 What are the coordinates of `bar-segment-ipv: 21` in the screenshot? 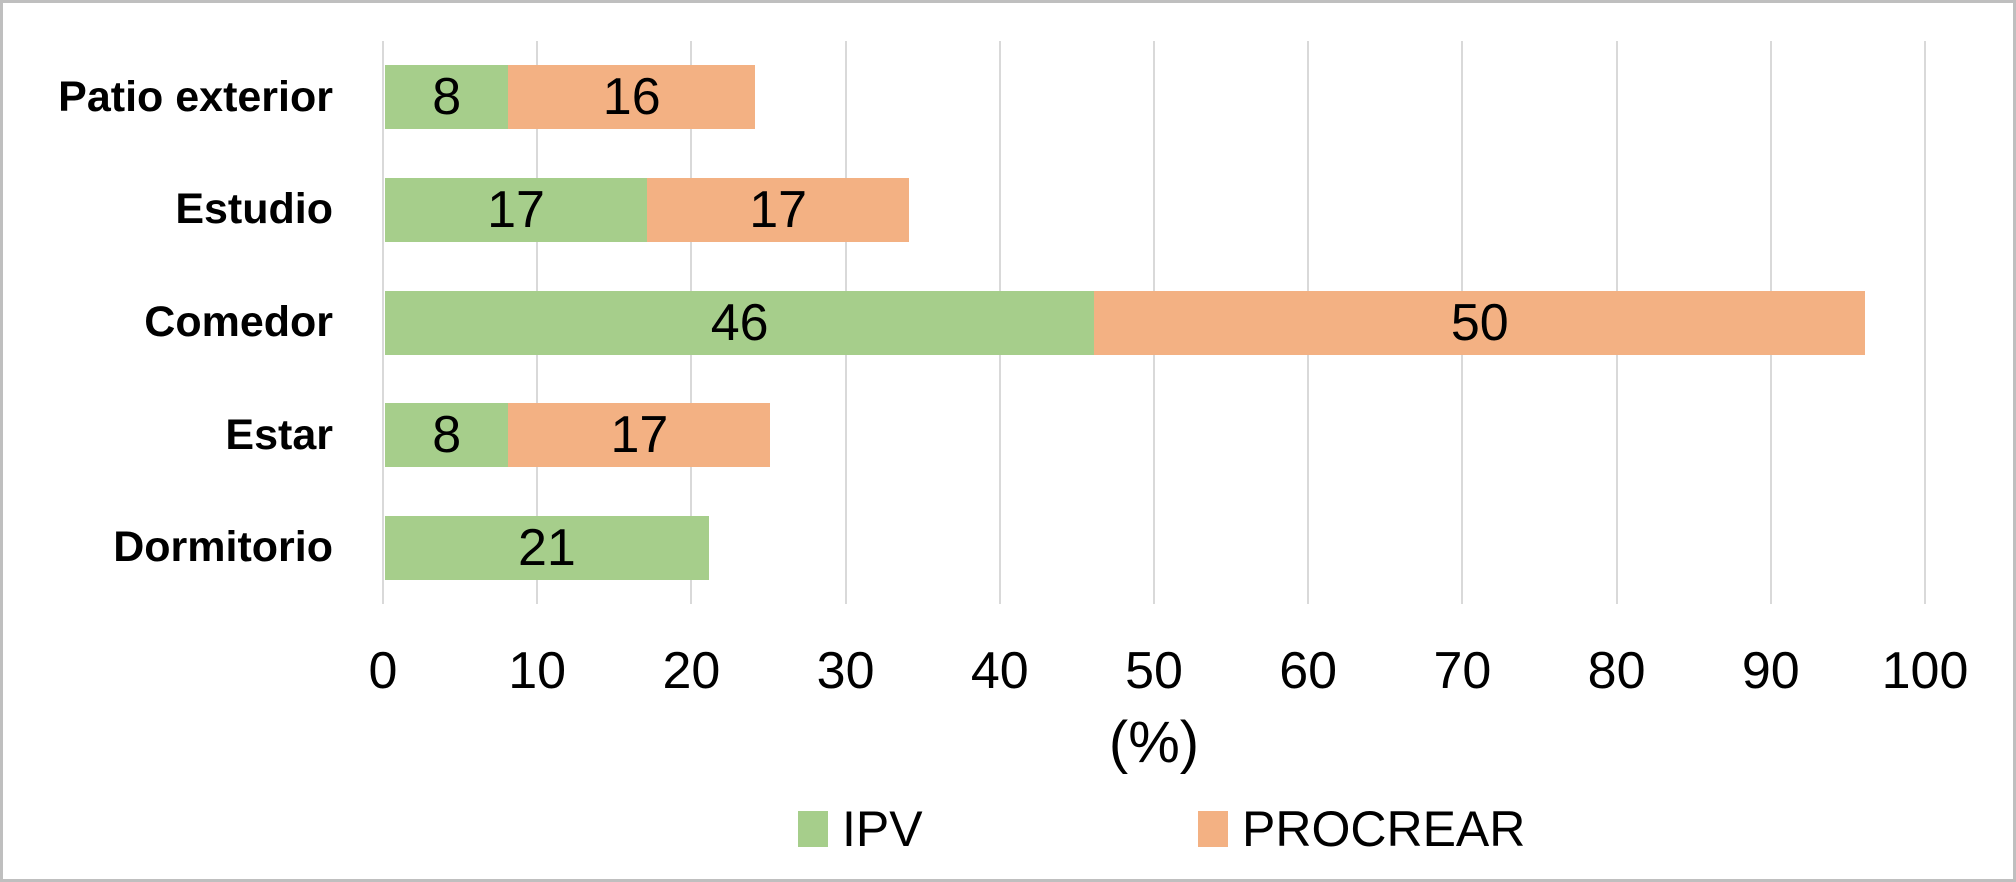 It's located at (547, 547).